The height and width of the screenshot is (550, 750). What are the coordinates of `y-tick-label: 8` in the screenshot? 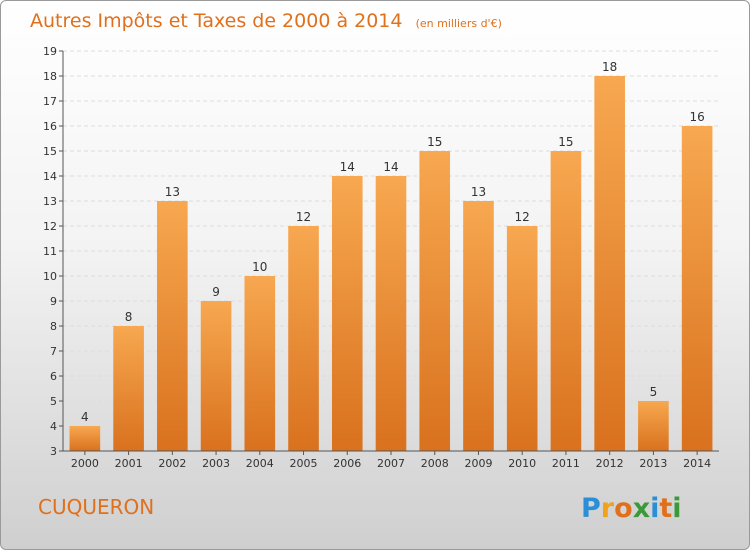 It's located at (53, 326).